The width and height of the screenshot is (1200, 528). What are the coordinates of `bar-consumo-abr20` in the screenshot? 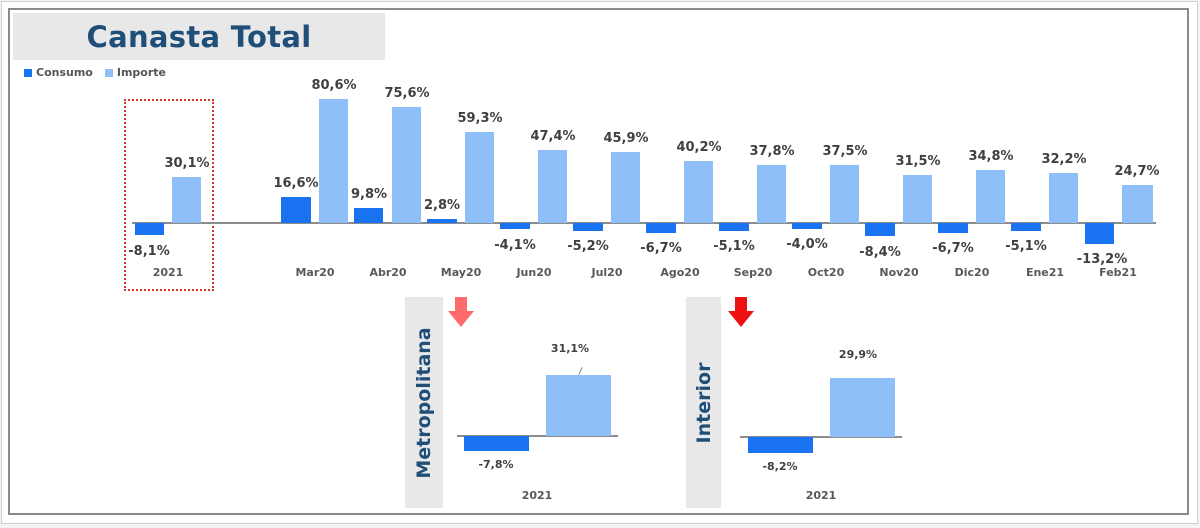 It's located at (368, 215).